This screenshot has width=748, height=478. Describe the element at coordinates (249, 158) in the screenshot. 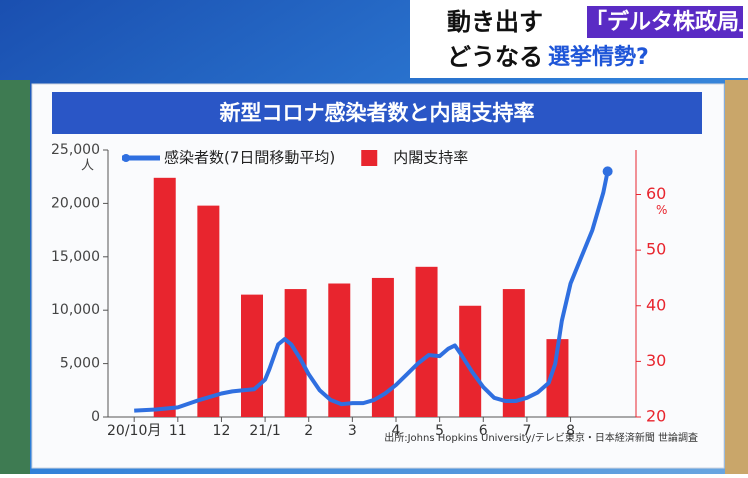

I see `legend-label: 感染者数(7日間移動平均)` at that location.